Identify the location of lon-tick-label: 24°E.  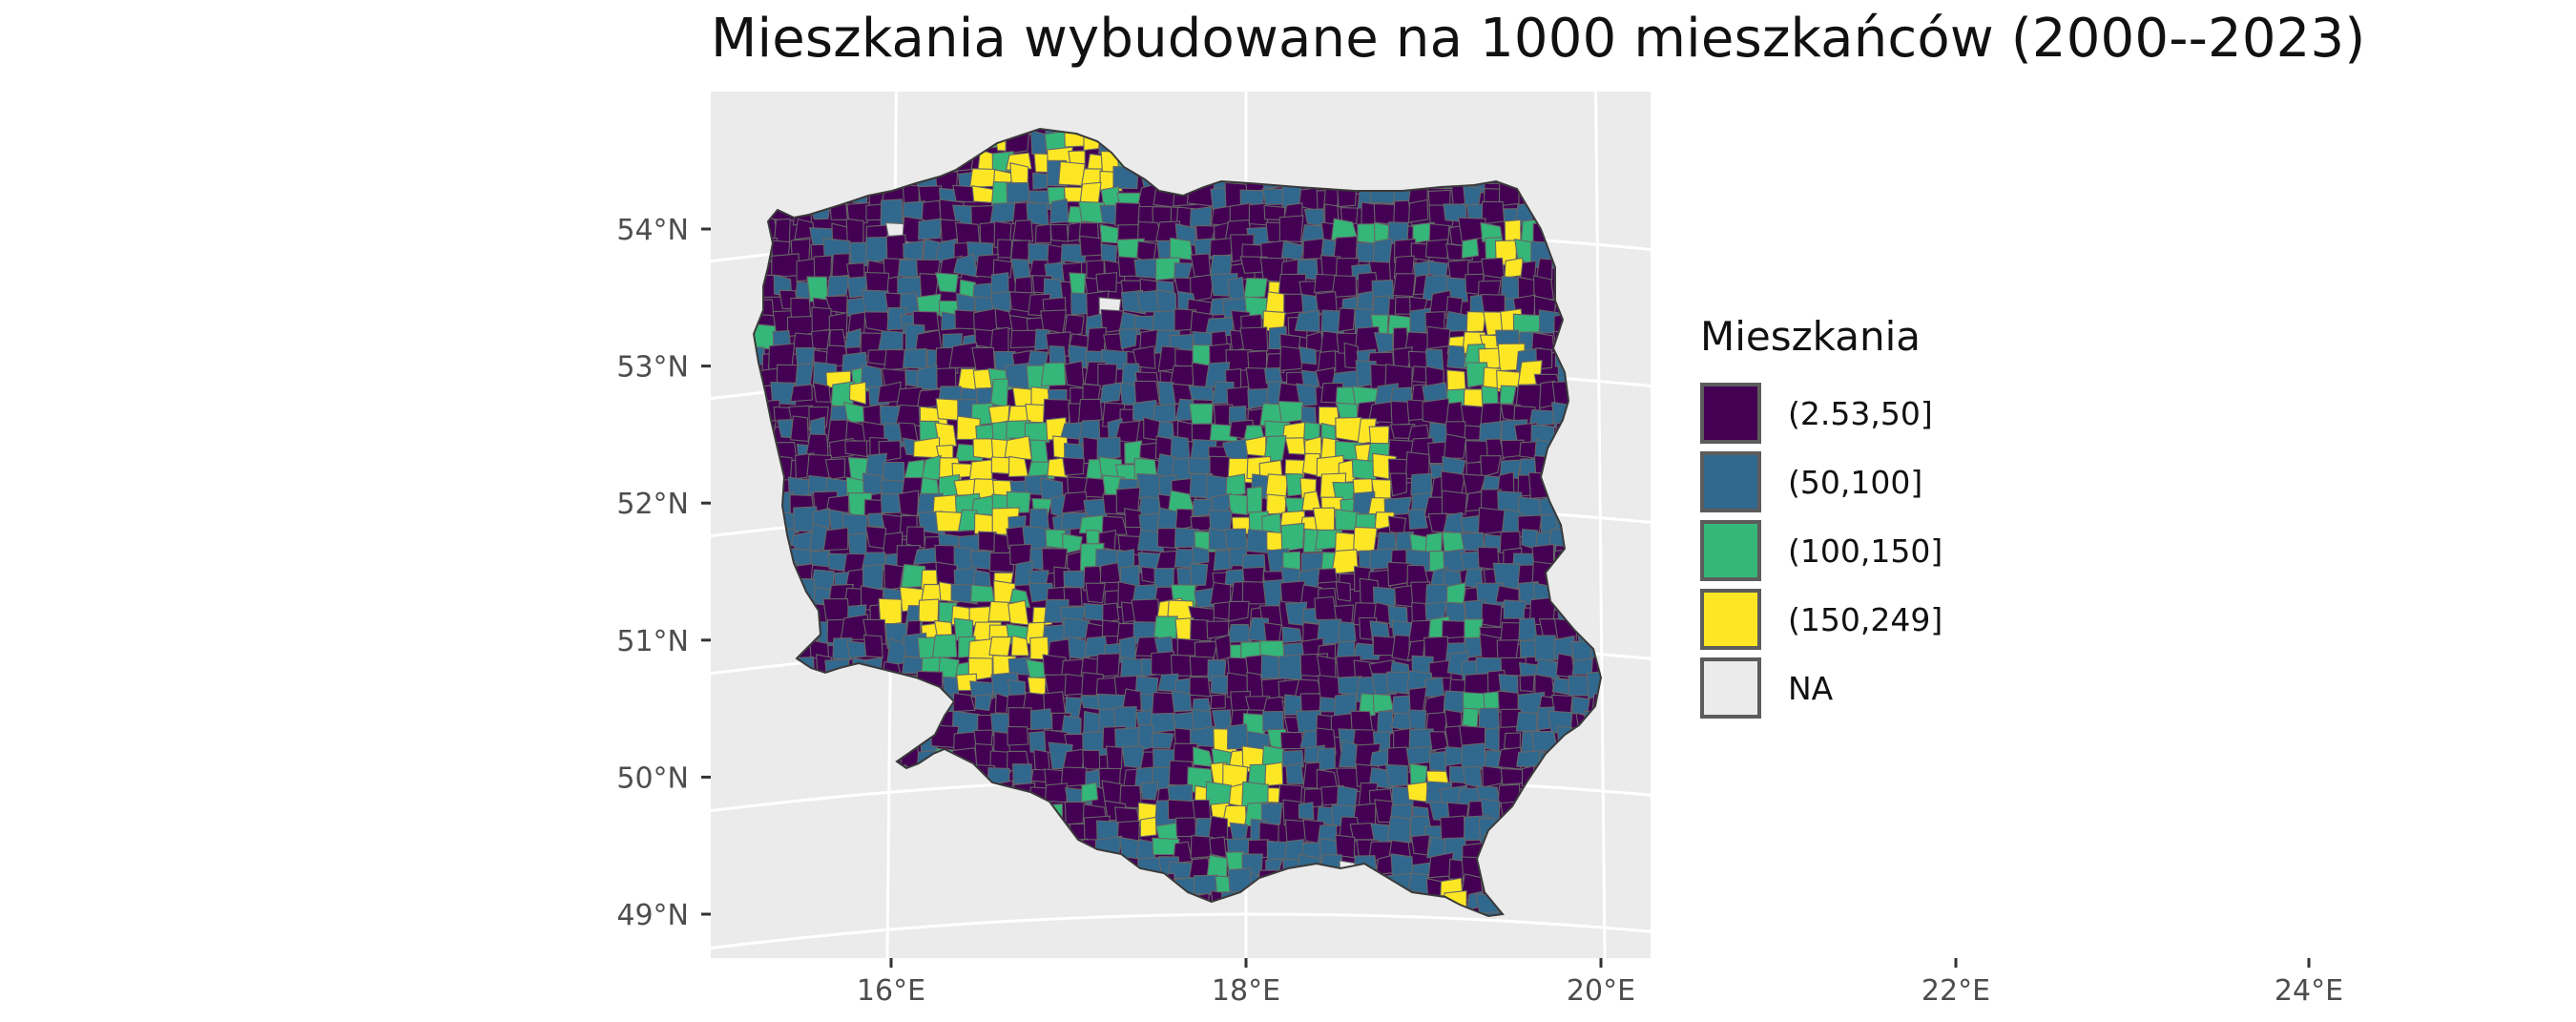
(2309, 991).